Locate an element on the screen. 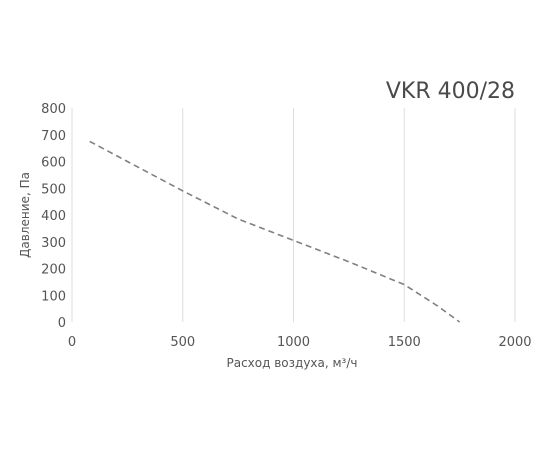 The image size is (550, 450). y-axis-label: Давление, Па is located at coordinates (25, 215).